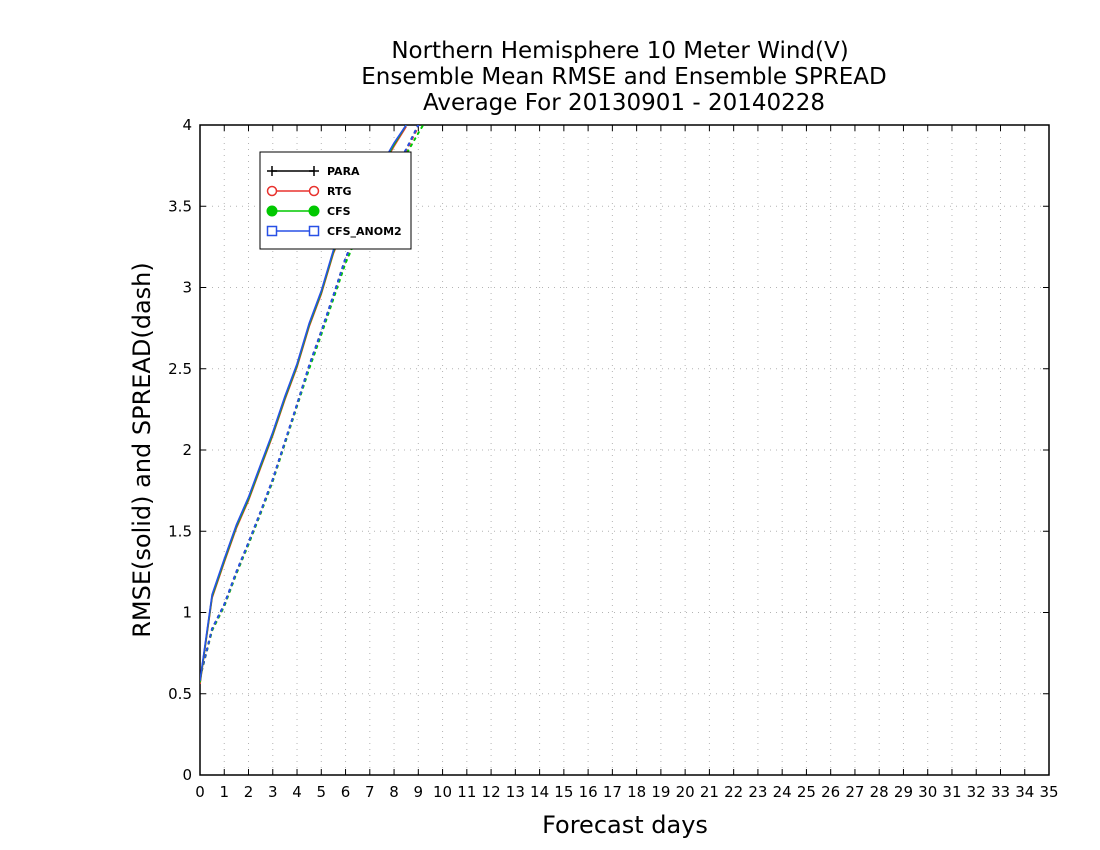 Image resolution: width=1100 pixels, height=850 pixels. Describe the element at coordinates (1000, 792) in the screenshot. I see `x-tick-label: 33` at that location.